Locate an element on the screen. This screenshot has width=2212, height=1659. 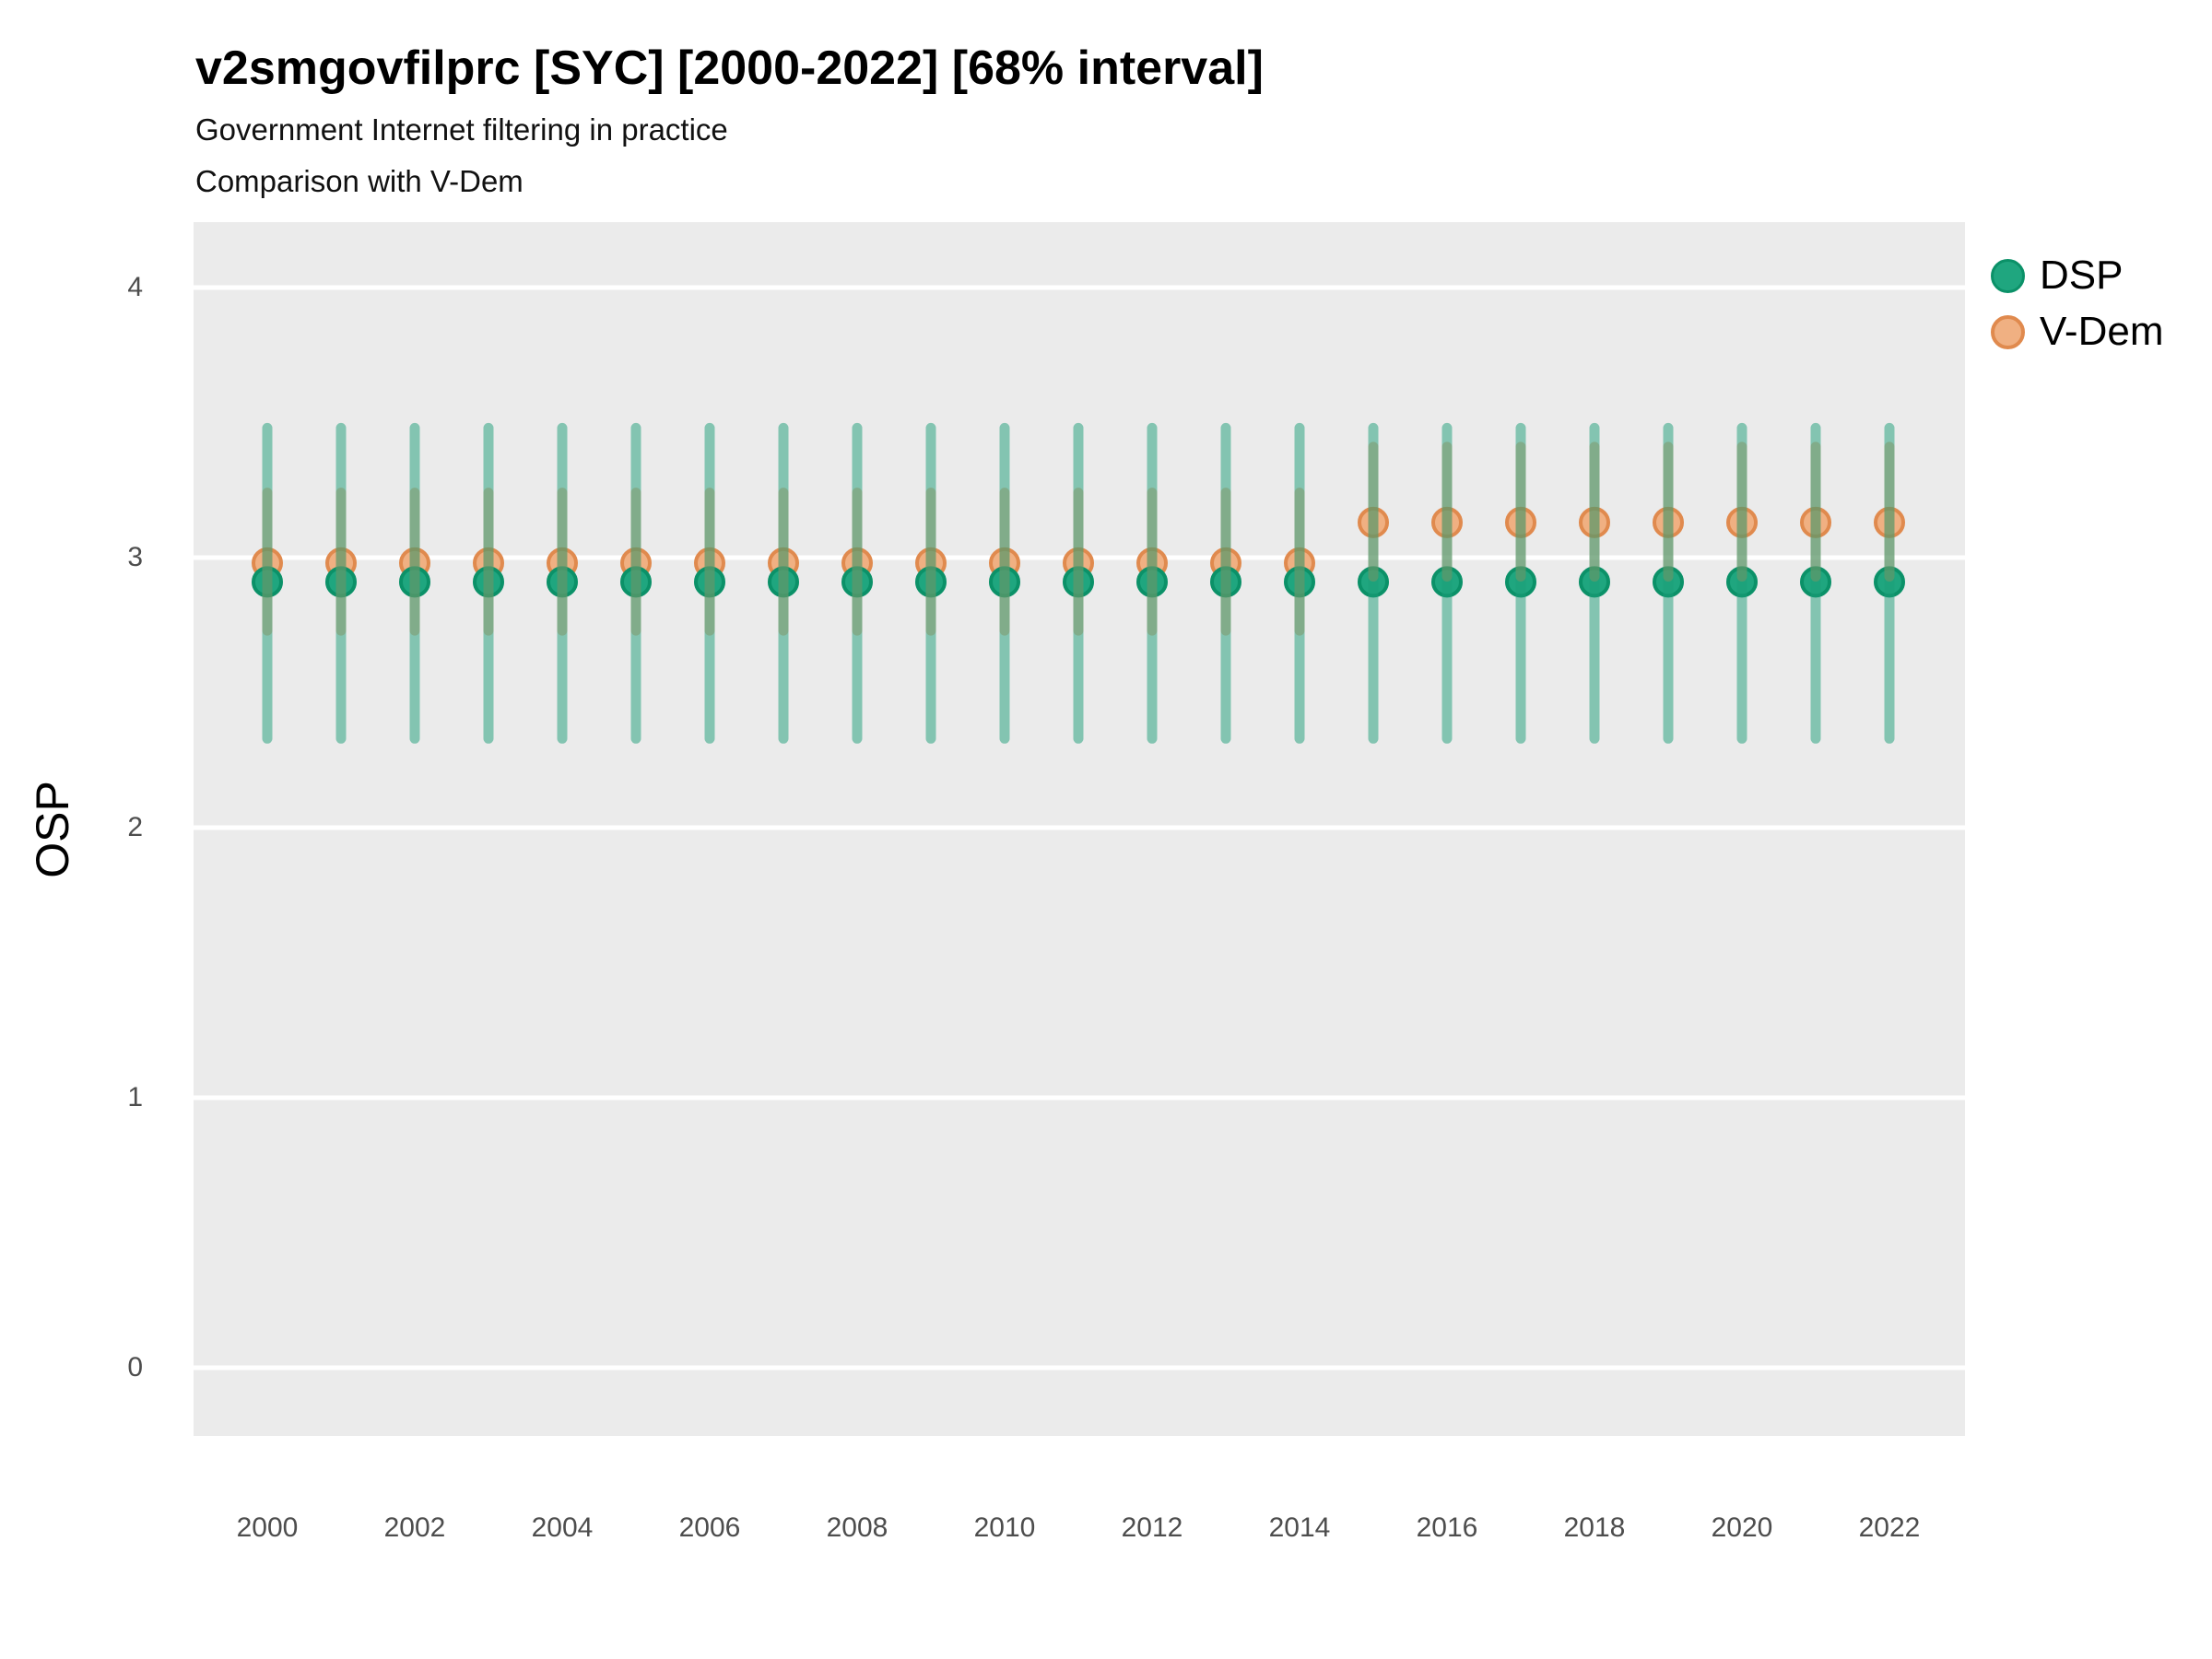
x-tick-label-2000: 2000 is located at coordinates (267, 1527).